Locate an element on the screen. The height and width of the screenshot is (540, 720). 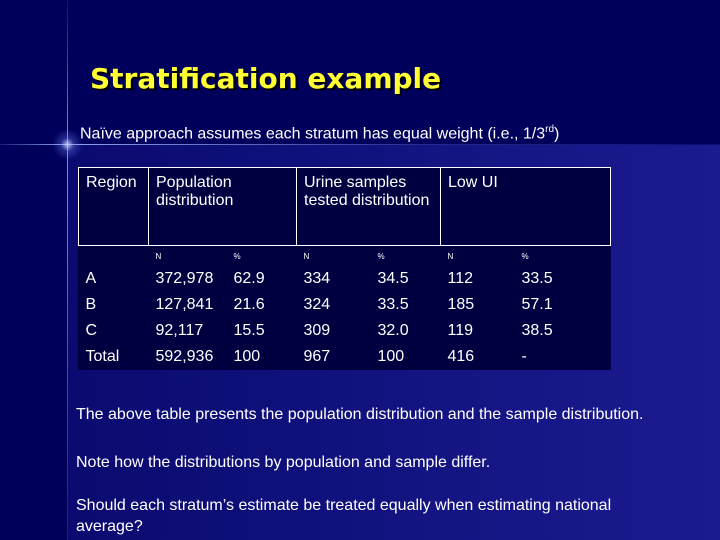
title: Stratification example is located at coordinates (266, 78).